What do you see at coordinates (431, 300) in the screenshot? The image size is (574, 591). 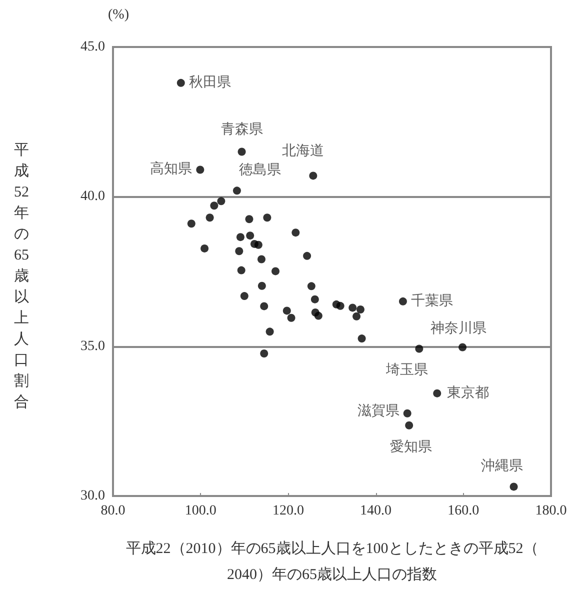 I see `annotation: 千葉県` at bounding box center [431, 300].